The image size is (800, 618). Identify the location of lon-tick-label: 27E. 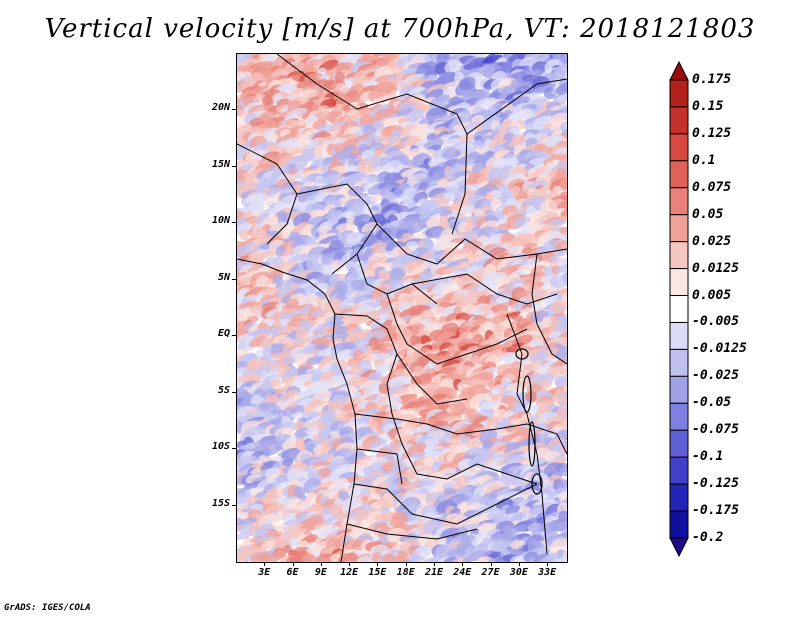
(490, 572).